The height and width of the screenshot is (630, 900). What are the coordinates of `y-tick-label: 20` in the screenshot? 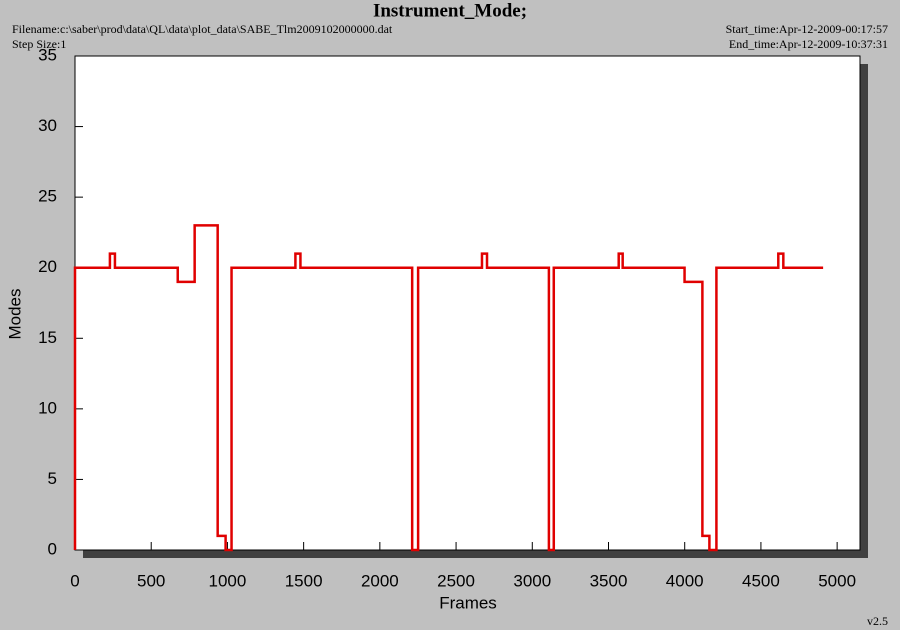 It's located at (47, 266).